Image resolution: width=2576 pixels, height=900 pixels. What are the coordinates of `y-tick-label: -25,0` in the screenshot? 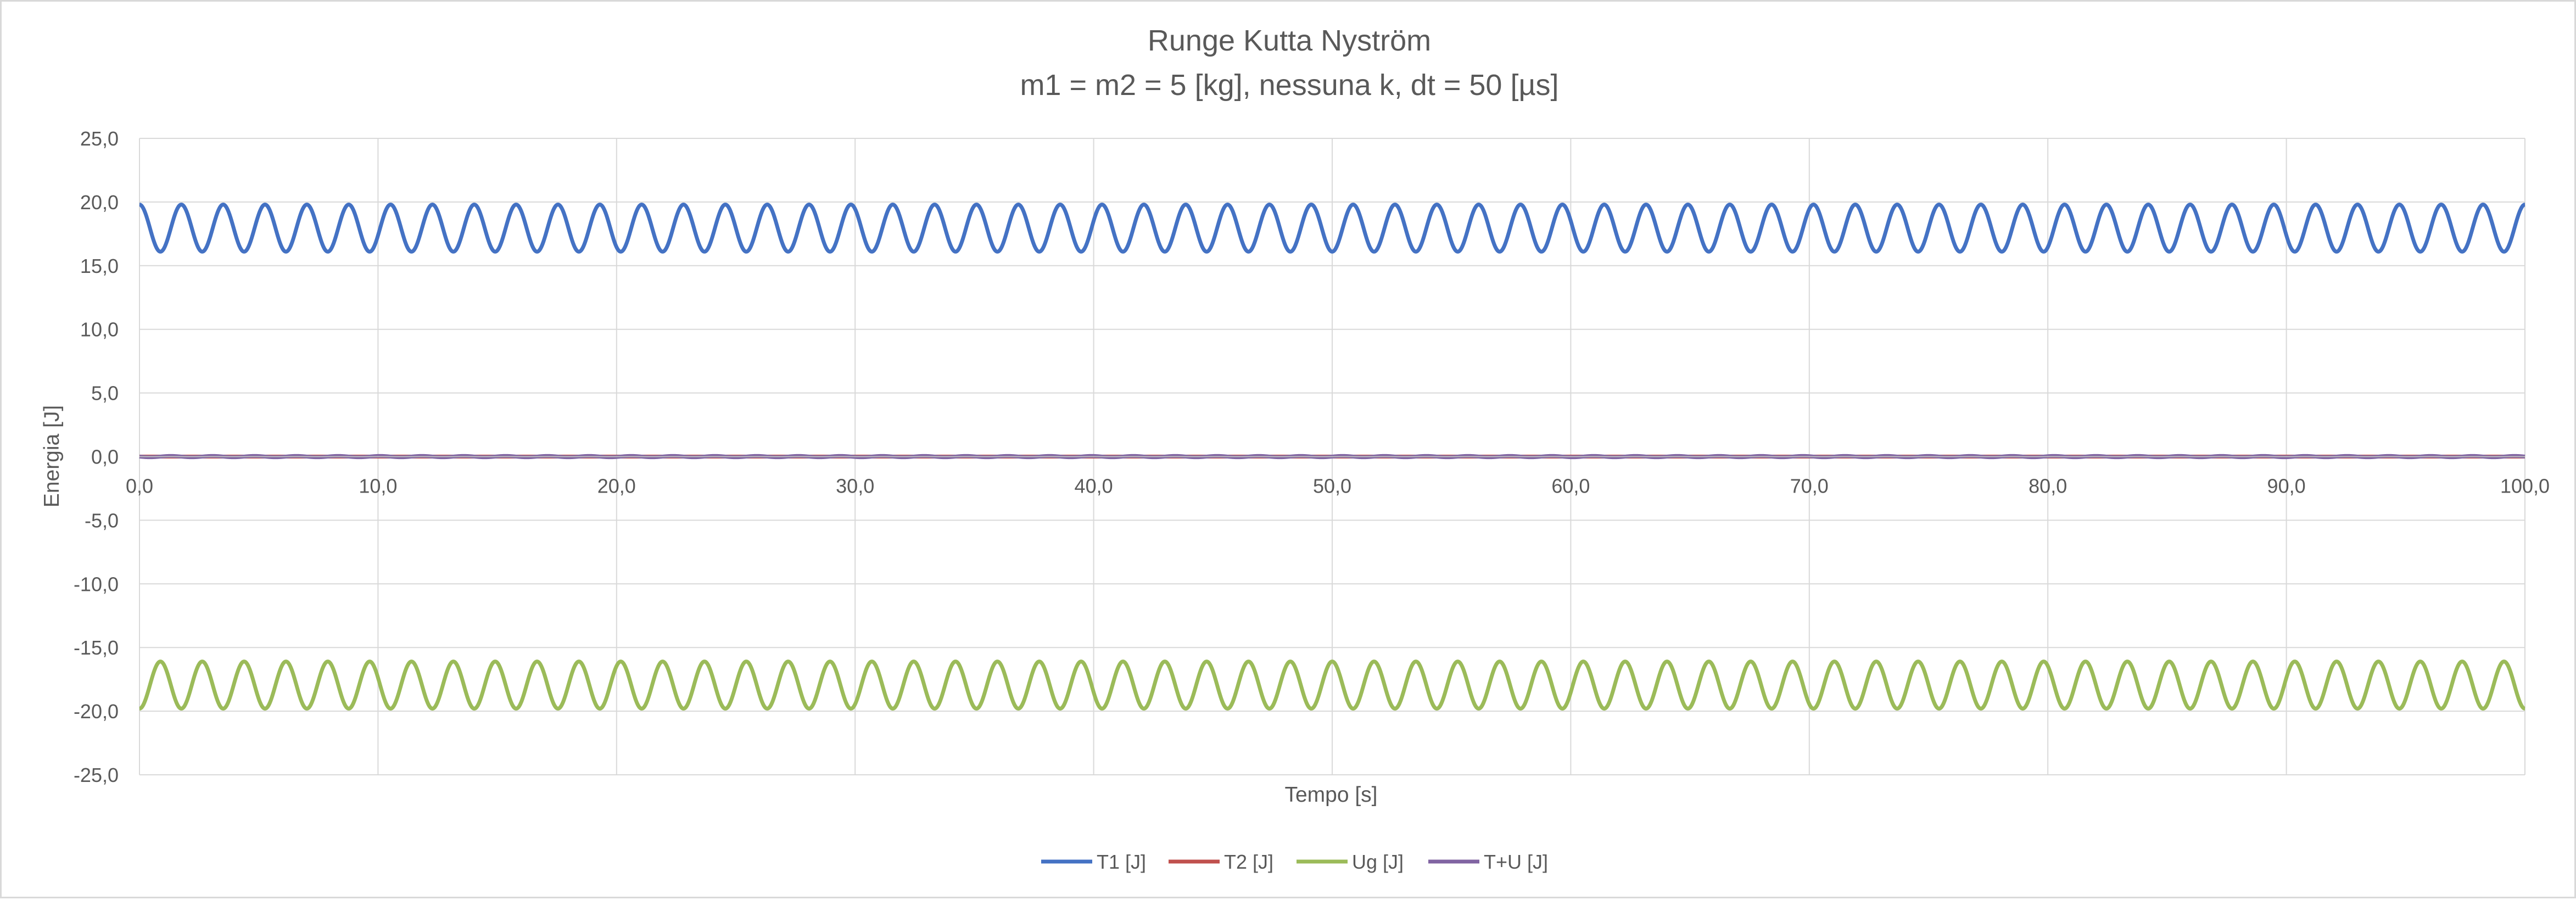 It's located at (97, 775).